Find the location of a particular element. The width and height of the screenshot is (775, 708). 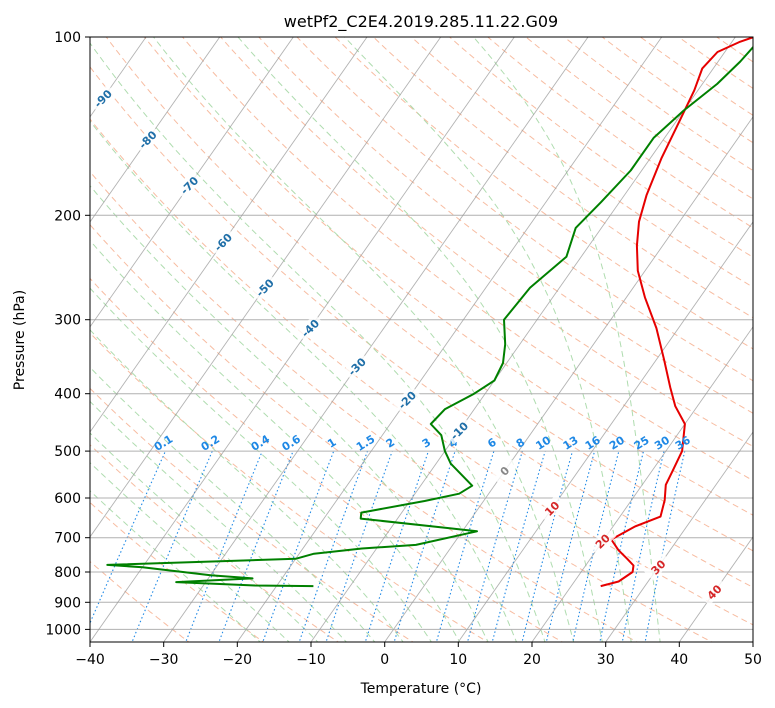

y-tick-label: 100 is located at coordinates (67, 38).